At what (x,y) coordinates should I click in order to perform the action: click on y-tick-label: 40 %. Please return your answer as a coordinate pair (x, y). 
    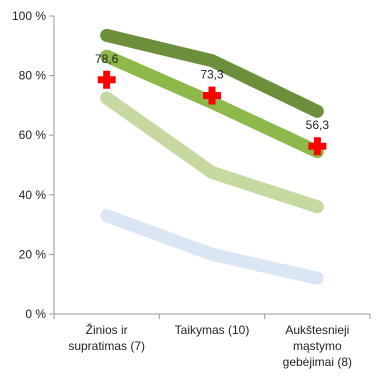
    Looking at the image, I should click on (33, 195).